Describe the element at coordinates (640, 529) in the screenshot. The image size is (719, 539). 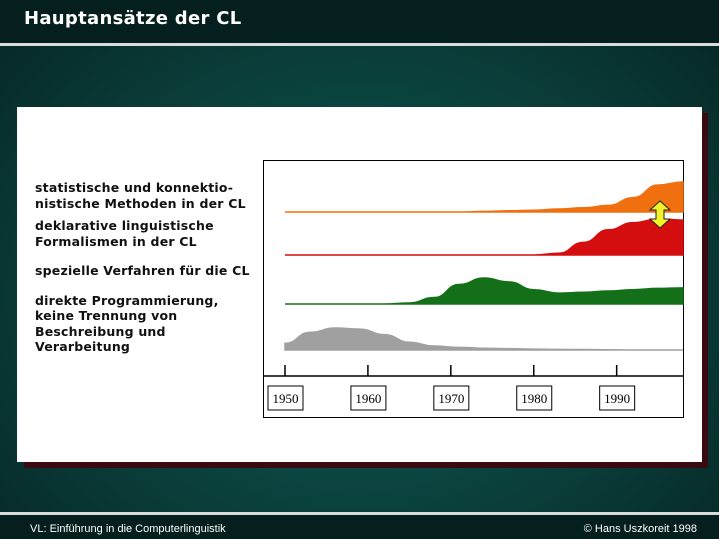
I see `footer-copyright: © Hans Uszkoreit 1998` at that location.